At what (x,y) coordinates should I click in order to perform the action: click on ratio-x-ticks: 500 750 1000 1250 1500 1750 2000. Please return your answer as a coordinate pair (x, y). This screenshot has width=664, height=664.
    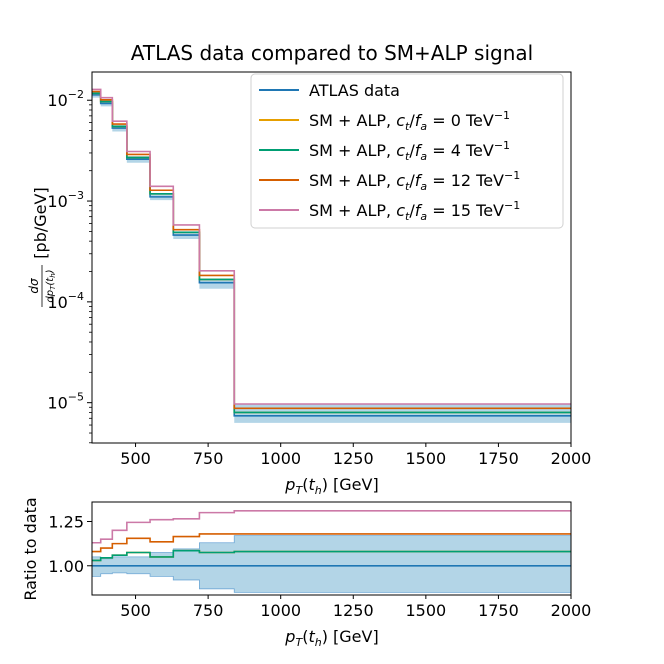
    Looking at the image, I should click on (355, 607).